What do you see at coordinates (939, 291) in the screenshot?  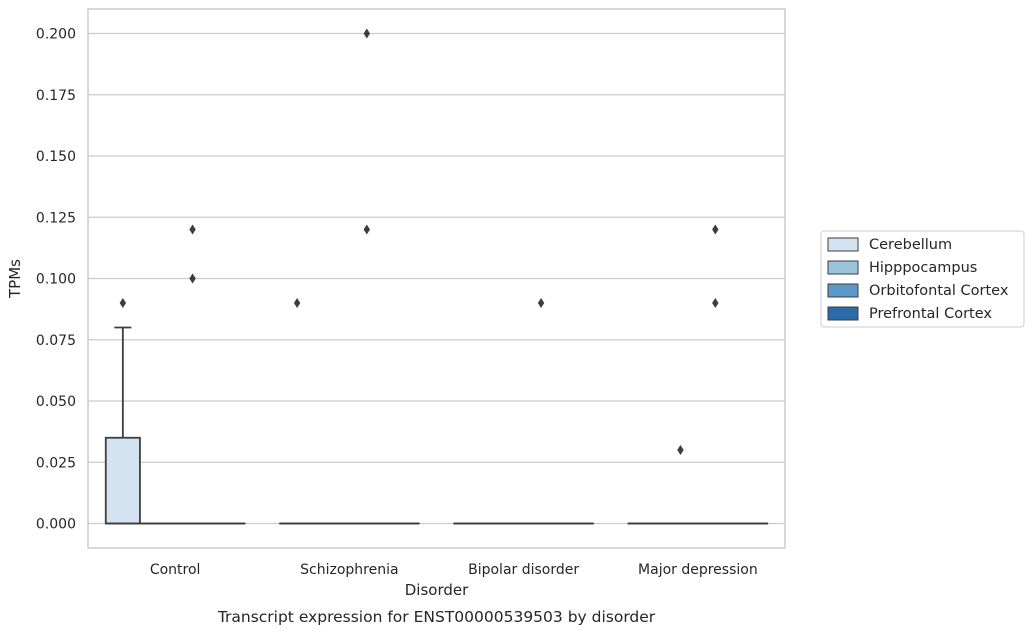 I see `legend-label: Orbitofontal Cortex` at bounding box center [939, 291].